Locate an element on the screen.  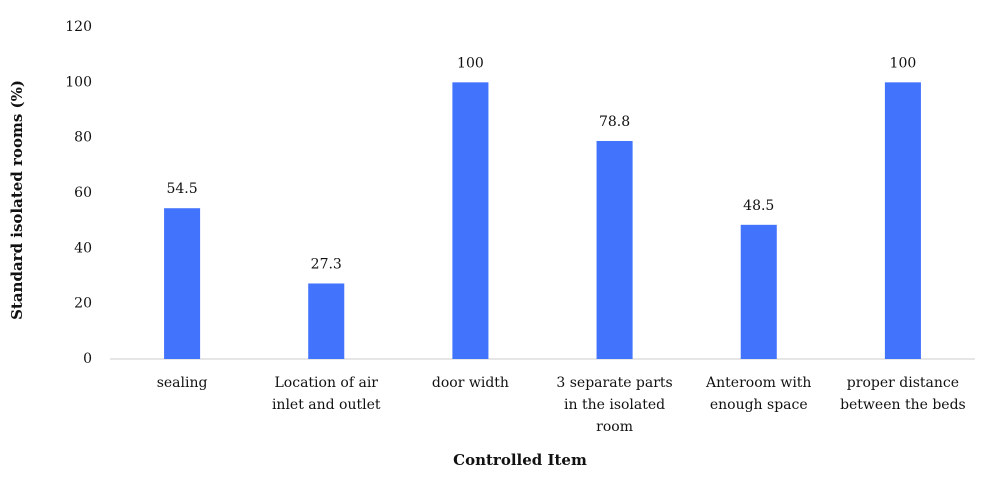
x-tick-label: Location of air inlet and outlet is located at coordinates (326, 394).